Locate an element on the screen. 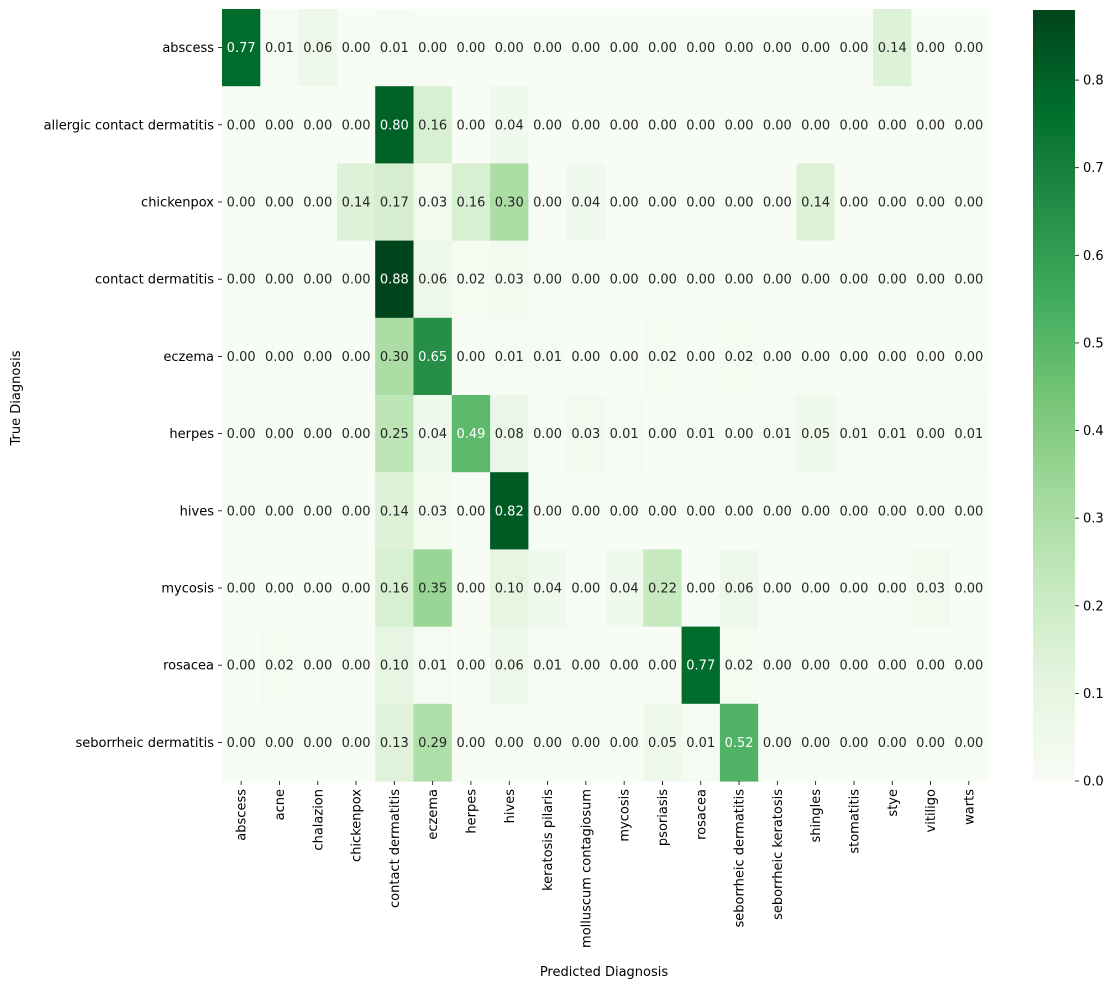 The image size is (1116, 990). x-tick-label: mycosis is located at coordinates (625, 815).